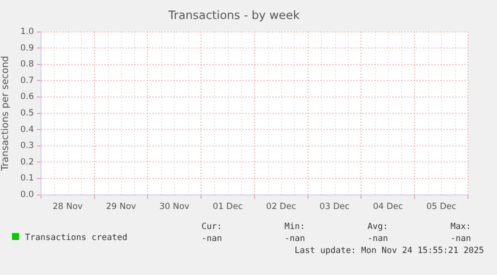 The width and height of the screenshot is (497, 275). Describe the element at coordinates (27, 113) in the screenshot. I see `y-tick-label: 0.5` at that location.